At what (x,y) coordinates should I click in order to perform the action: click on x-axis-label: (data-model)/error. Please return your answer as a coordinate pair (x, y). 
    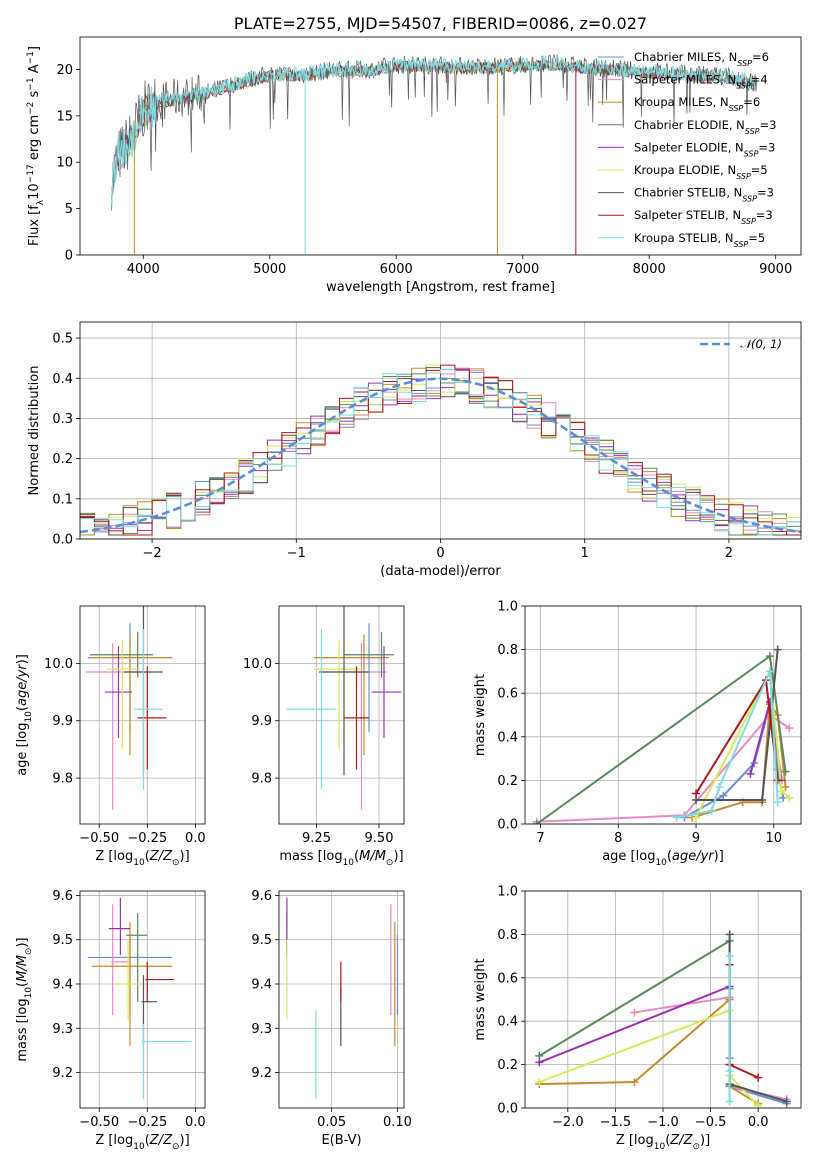
    Looking at the image, I should click on (440, 571).